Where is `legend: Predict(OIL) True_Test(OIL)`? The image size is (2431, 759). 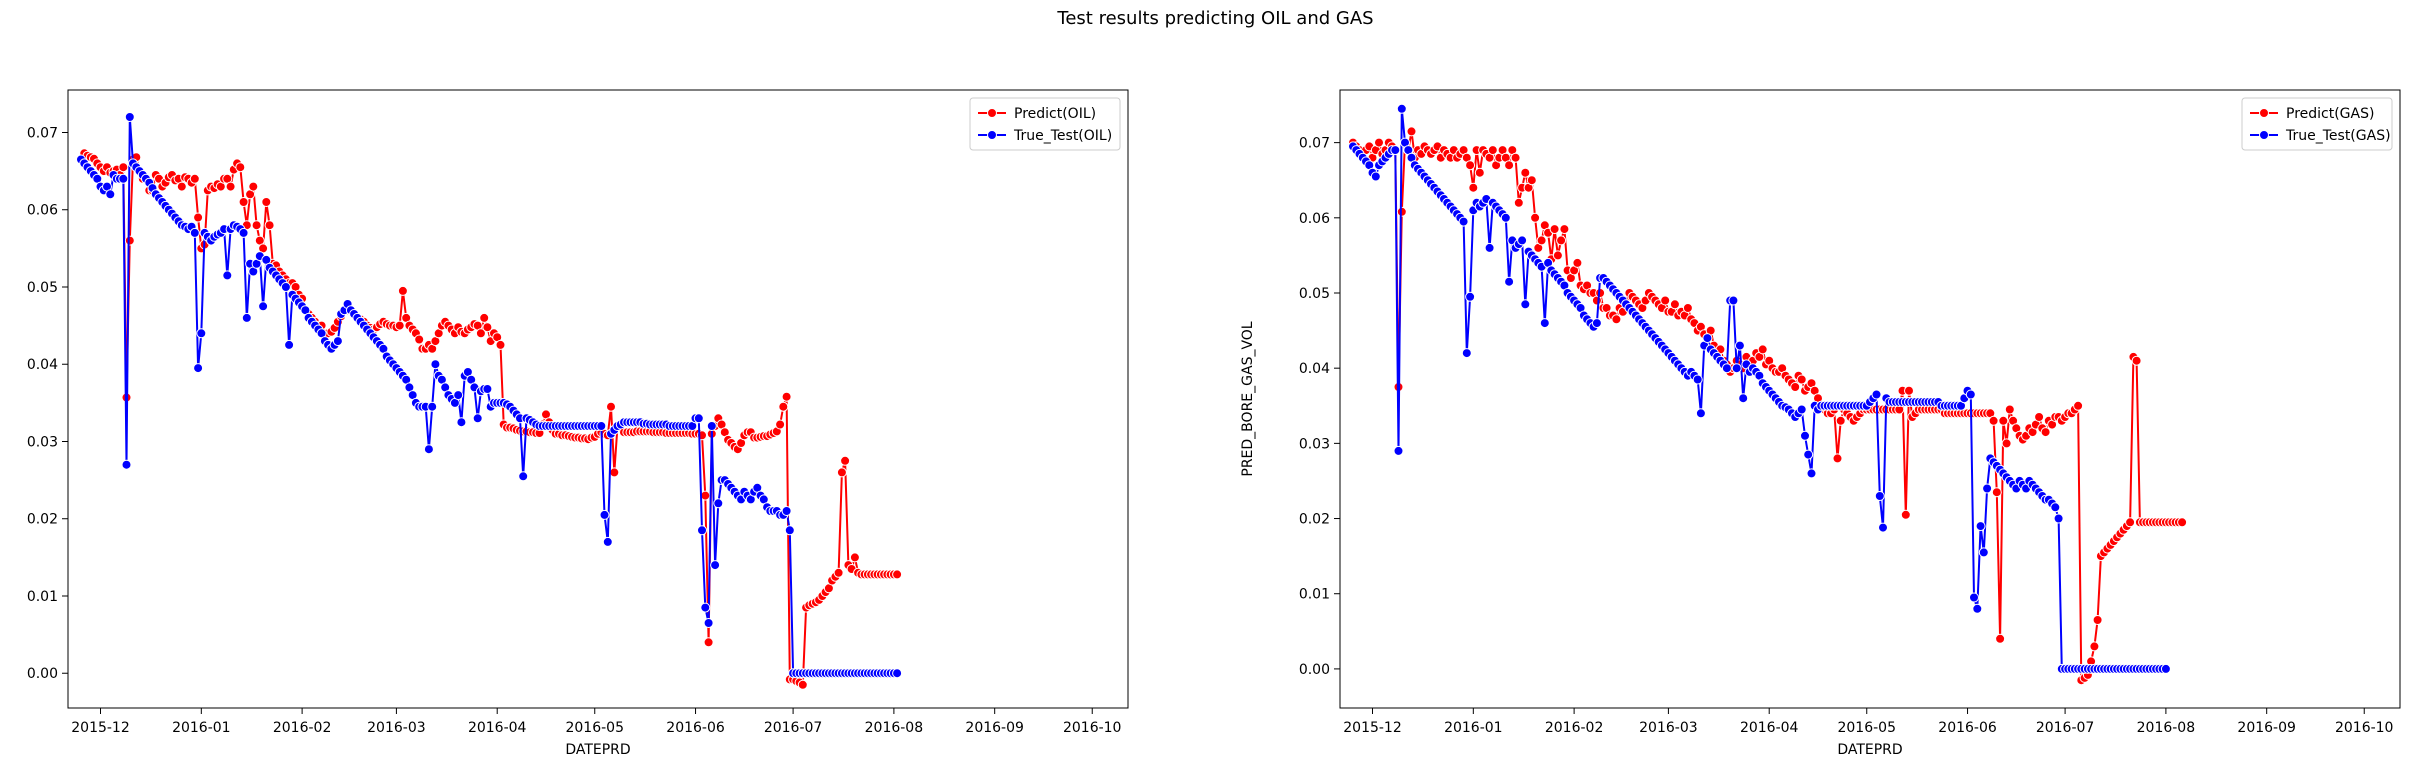
legend: Predict(OIL) True_Test(OIL) is located at coordinates (1045, 124).